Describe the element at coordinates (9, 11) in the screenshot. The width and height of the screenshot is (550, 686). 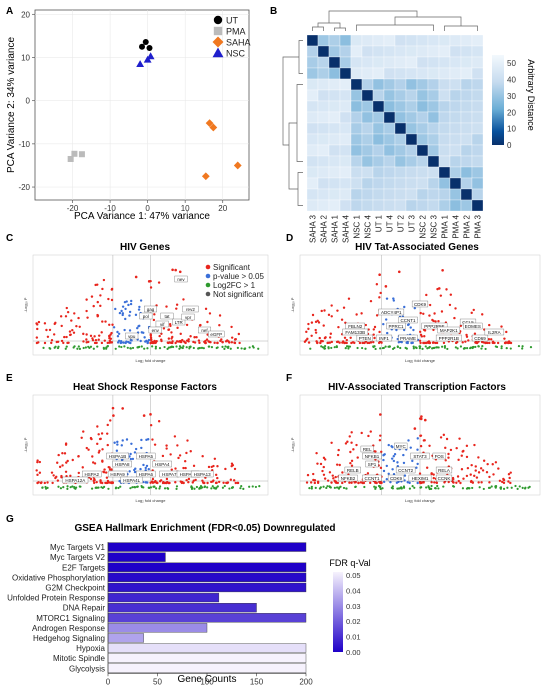
I see `panel-letter-a: A` at that location.